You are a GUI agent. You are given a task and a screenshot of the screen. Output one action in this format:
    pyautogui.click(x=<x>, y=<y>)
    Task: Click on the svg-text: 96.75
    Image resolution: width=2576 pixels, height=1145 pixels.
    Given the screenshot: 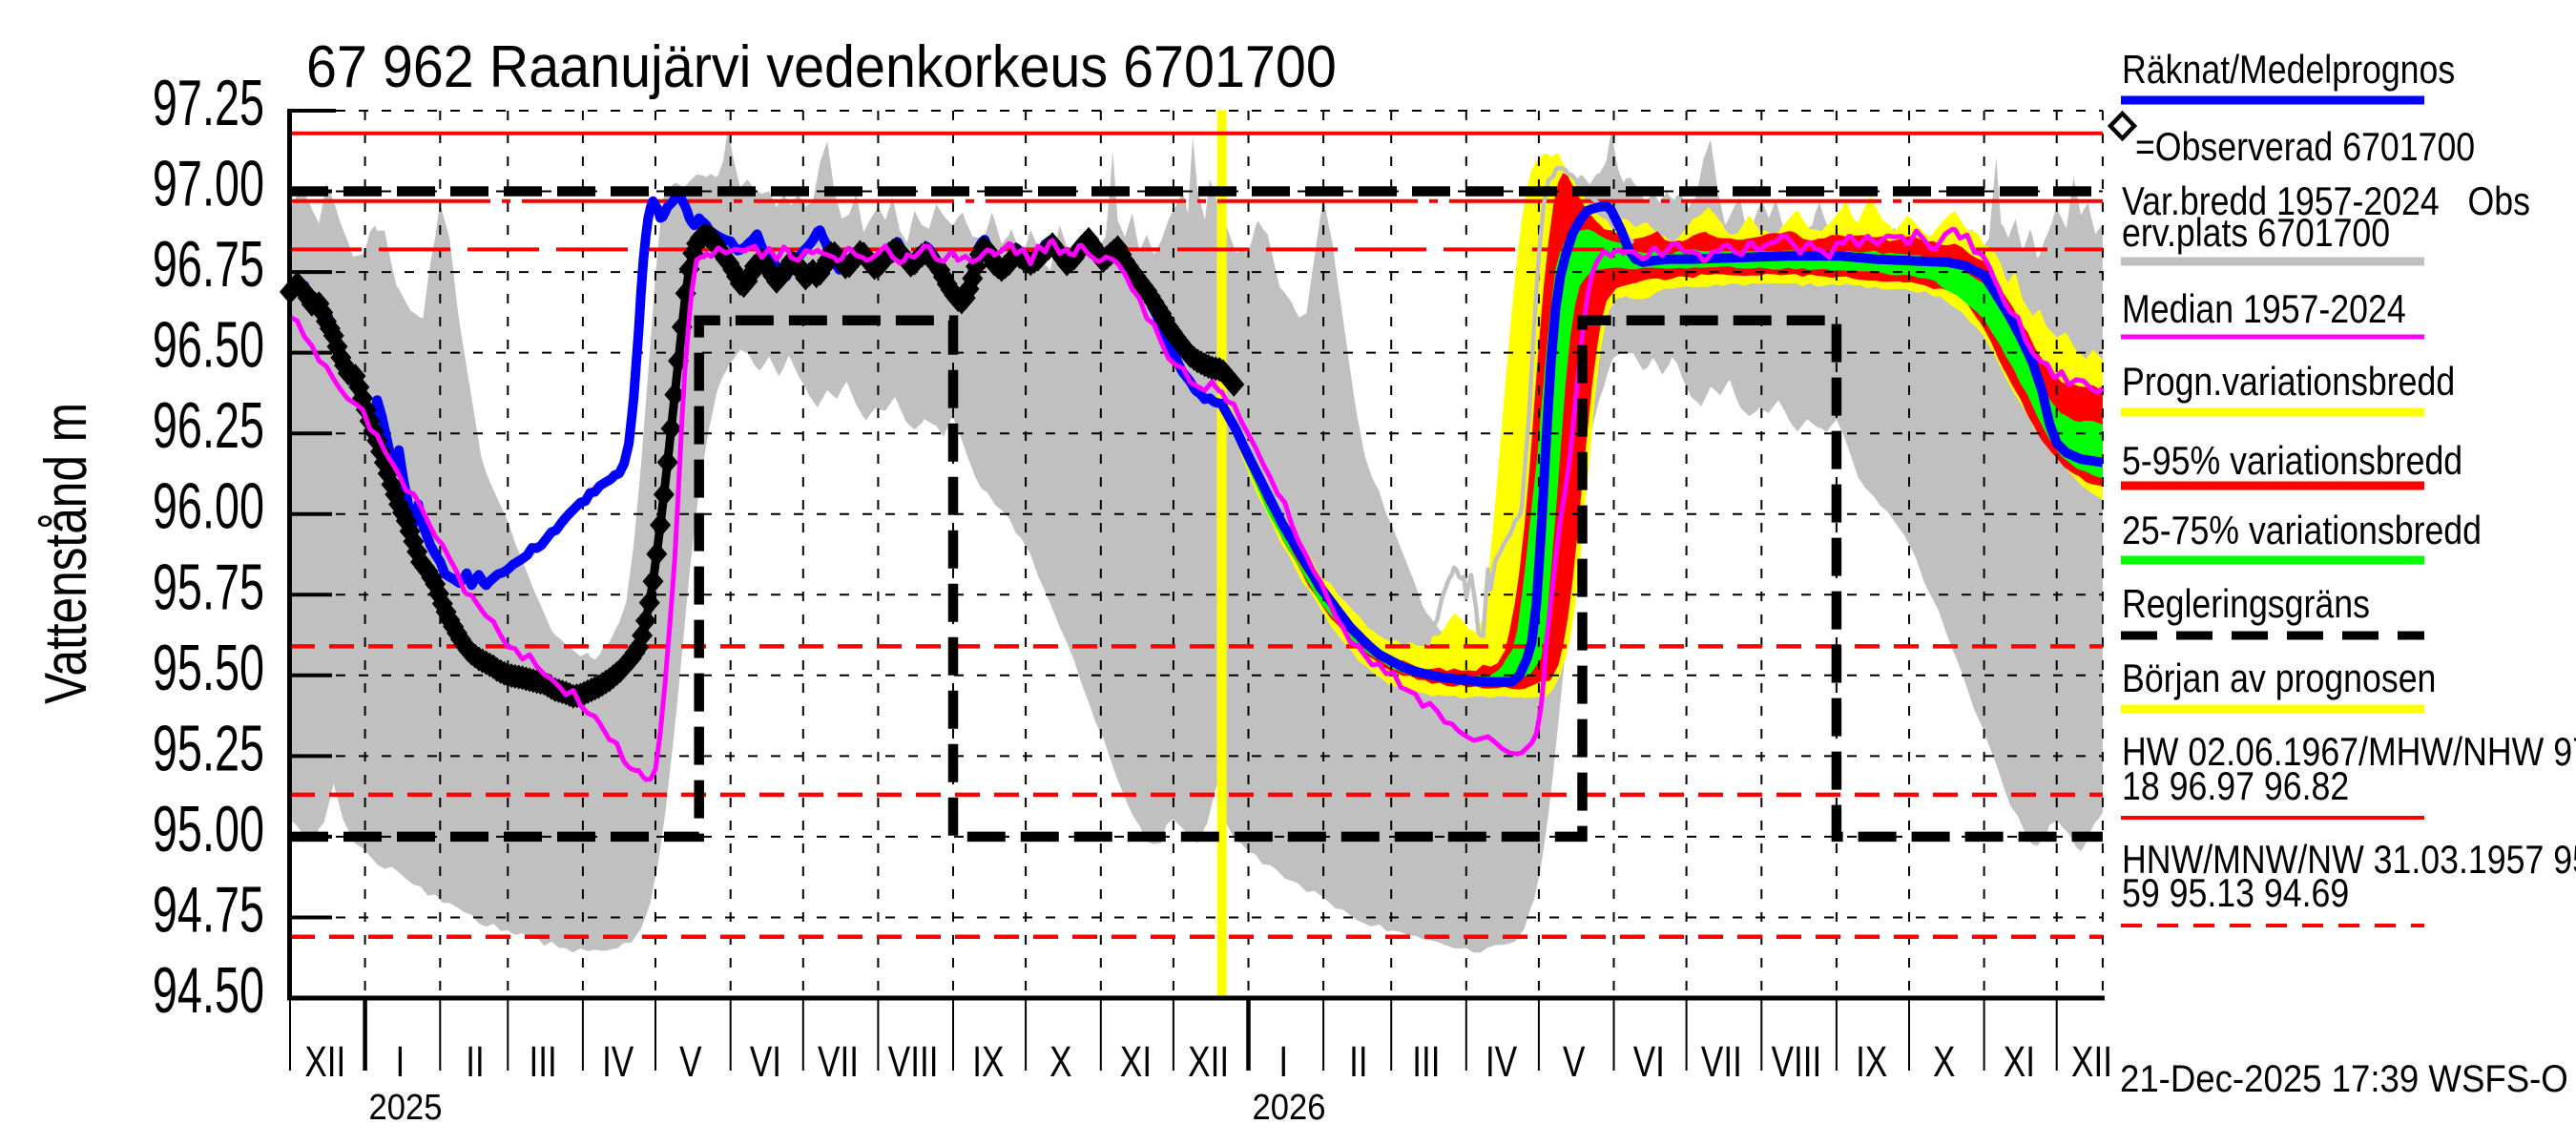 What is the action you would take?
    pyautogui.click(x=208, y=265)
    